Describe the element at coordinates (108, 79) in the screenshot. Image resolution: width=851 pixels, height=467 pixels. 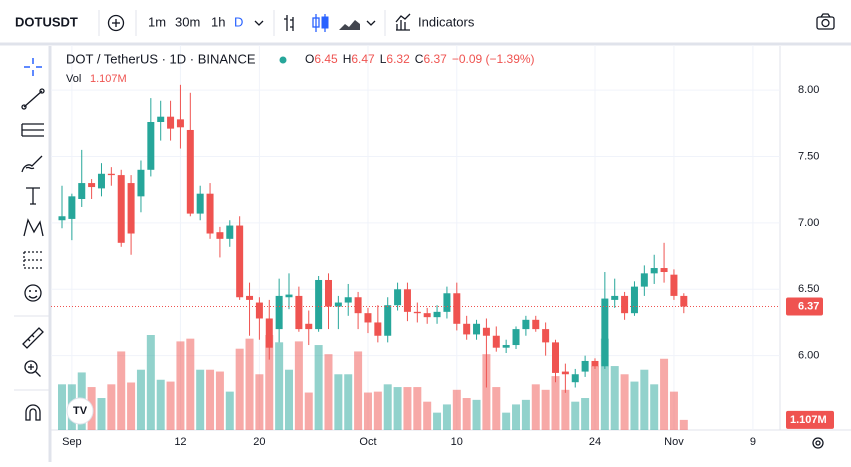
I see `volume-legend-value: 1.107M` at that location.